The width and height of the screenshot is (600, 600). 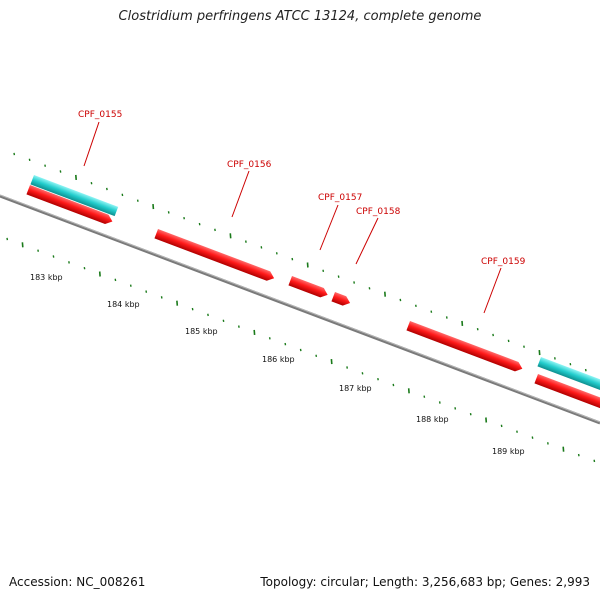 I want to click on kbp-label: 187 kbp, so click(x=355, y=388).